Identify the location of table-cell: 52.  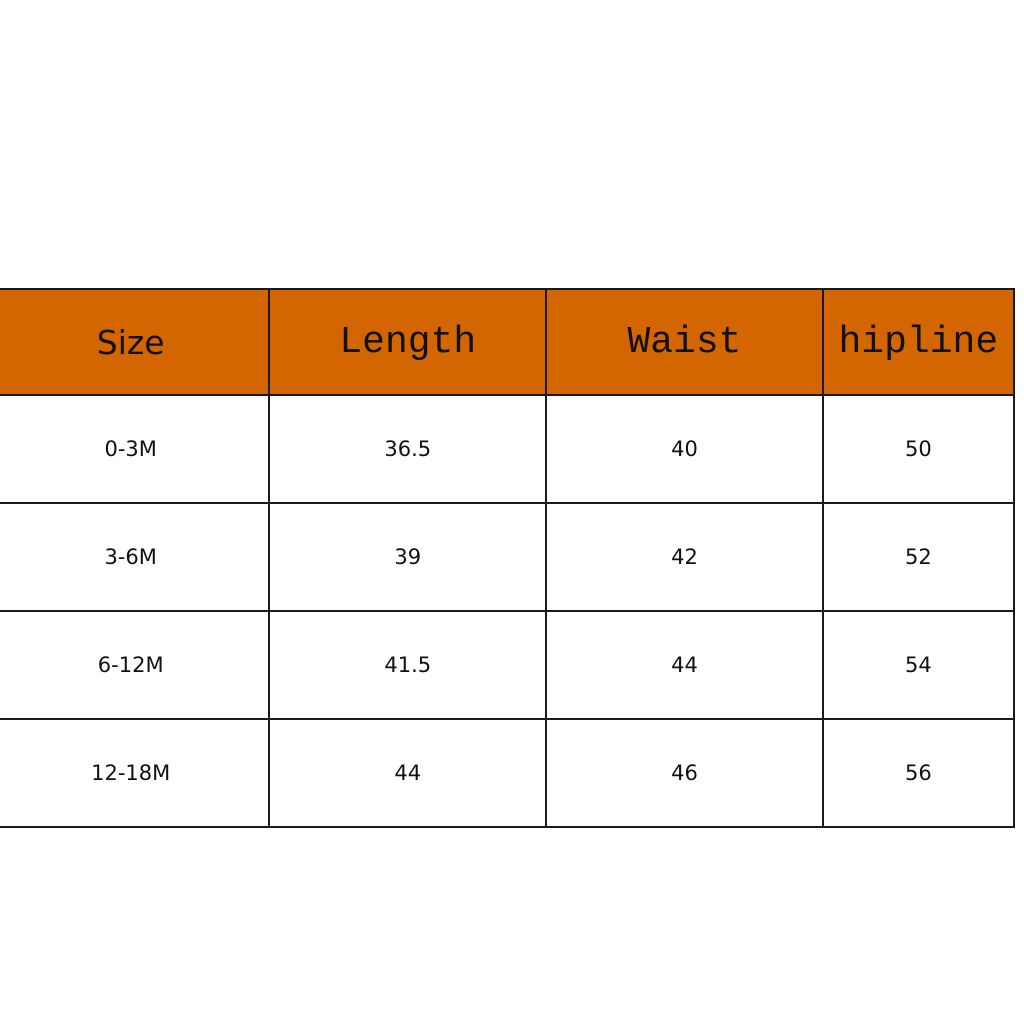
(918, 557).